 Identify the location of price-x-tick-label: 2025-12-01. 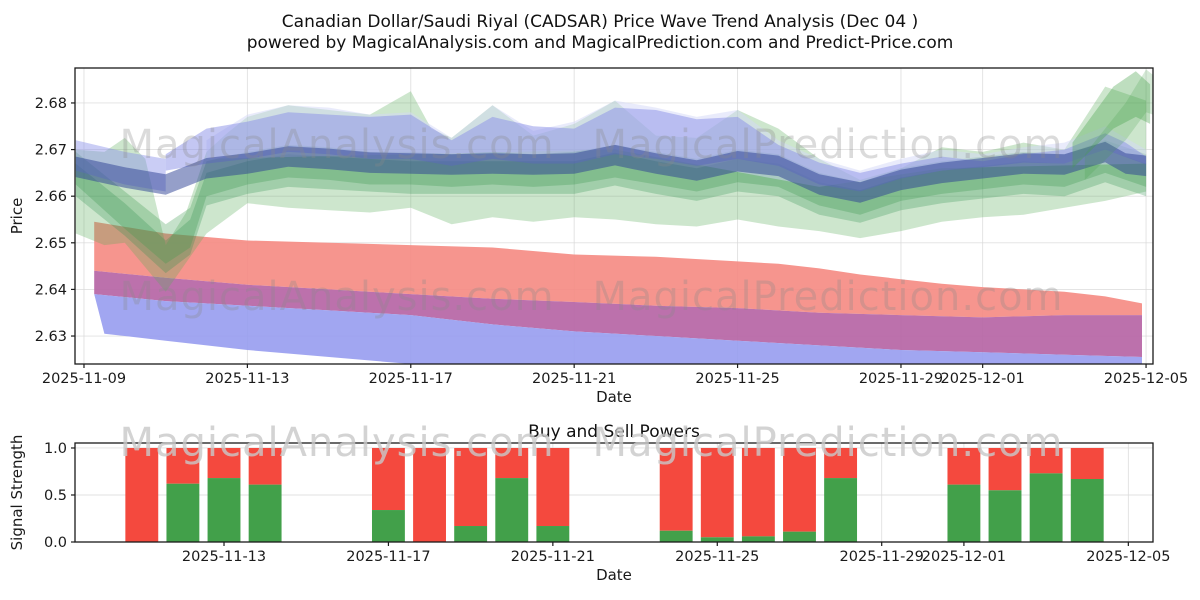
(983, 379).